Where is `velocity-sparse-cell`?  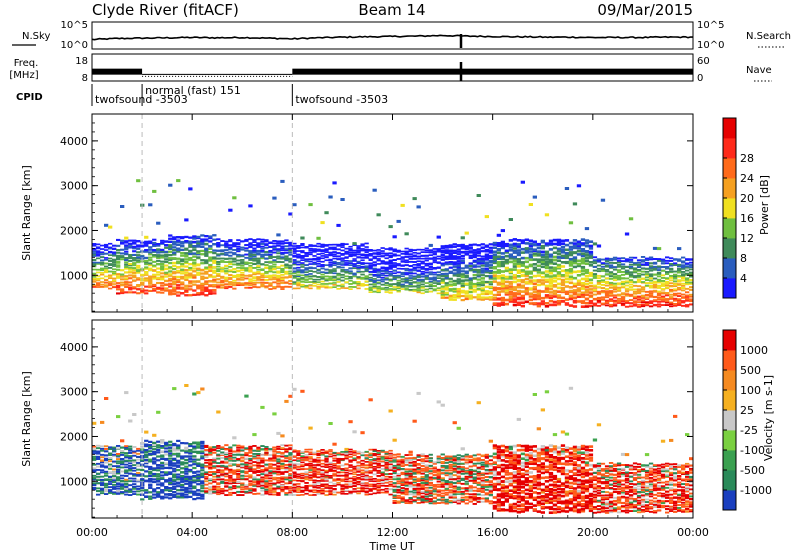 velocity-sparse-cell is located at coordinates (274, 414).